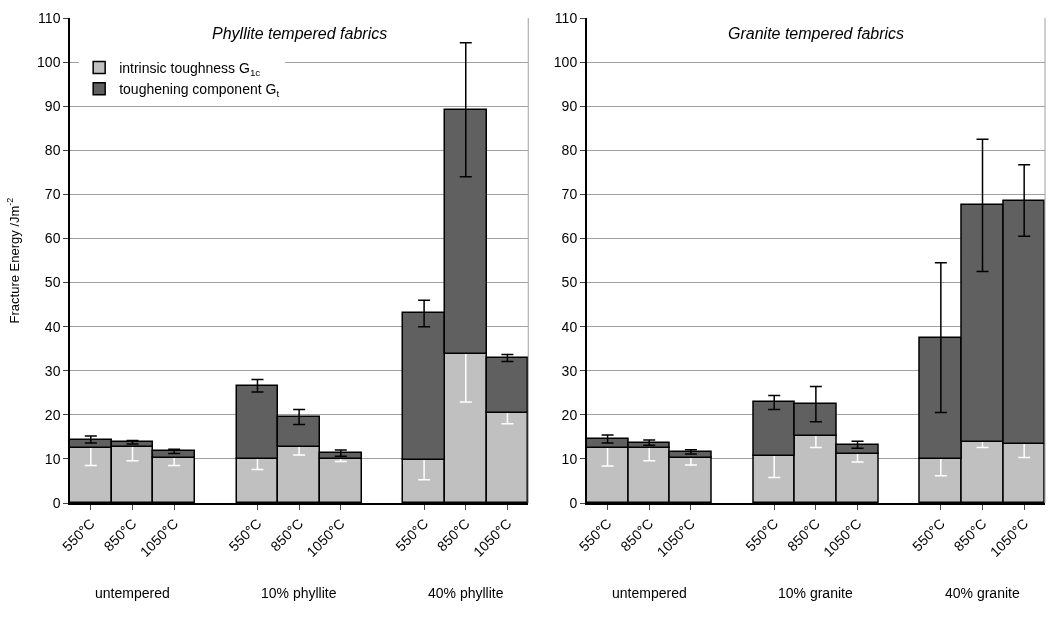 This screenshot has height=628, width=1055. Describe the element at coordinates (815, 593) in the screenshot. I see `text: 10% granite` at that location.